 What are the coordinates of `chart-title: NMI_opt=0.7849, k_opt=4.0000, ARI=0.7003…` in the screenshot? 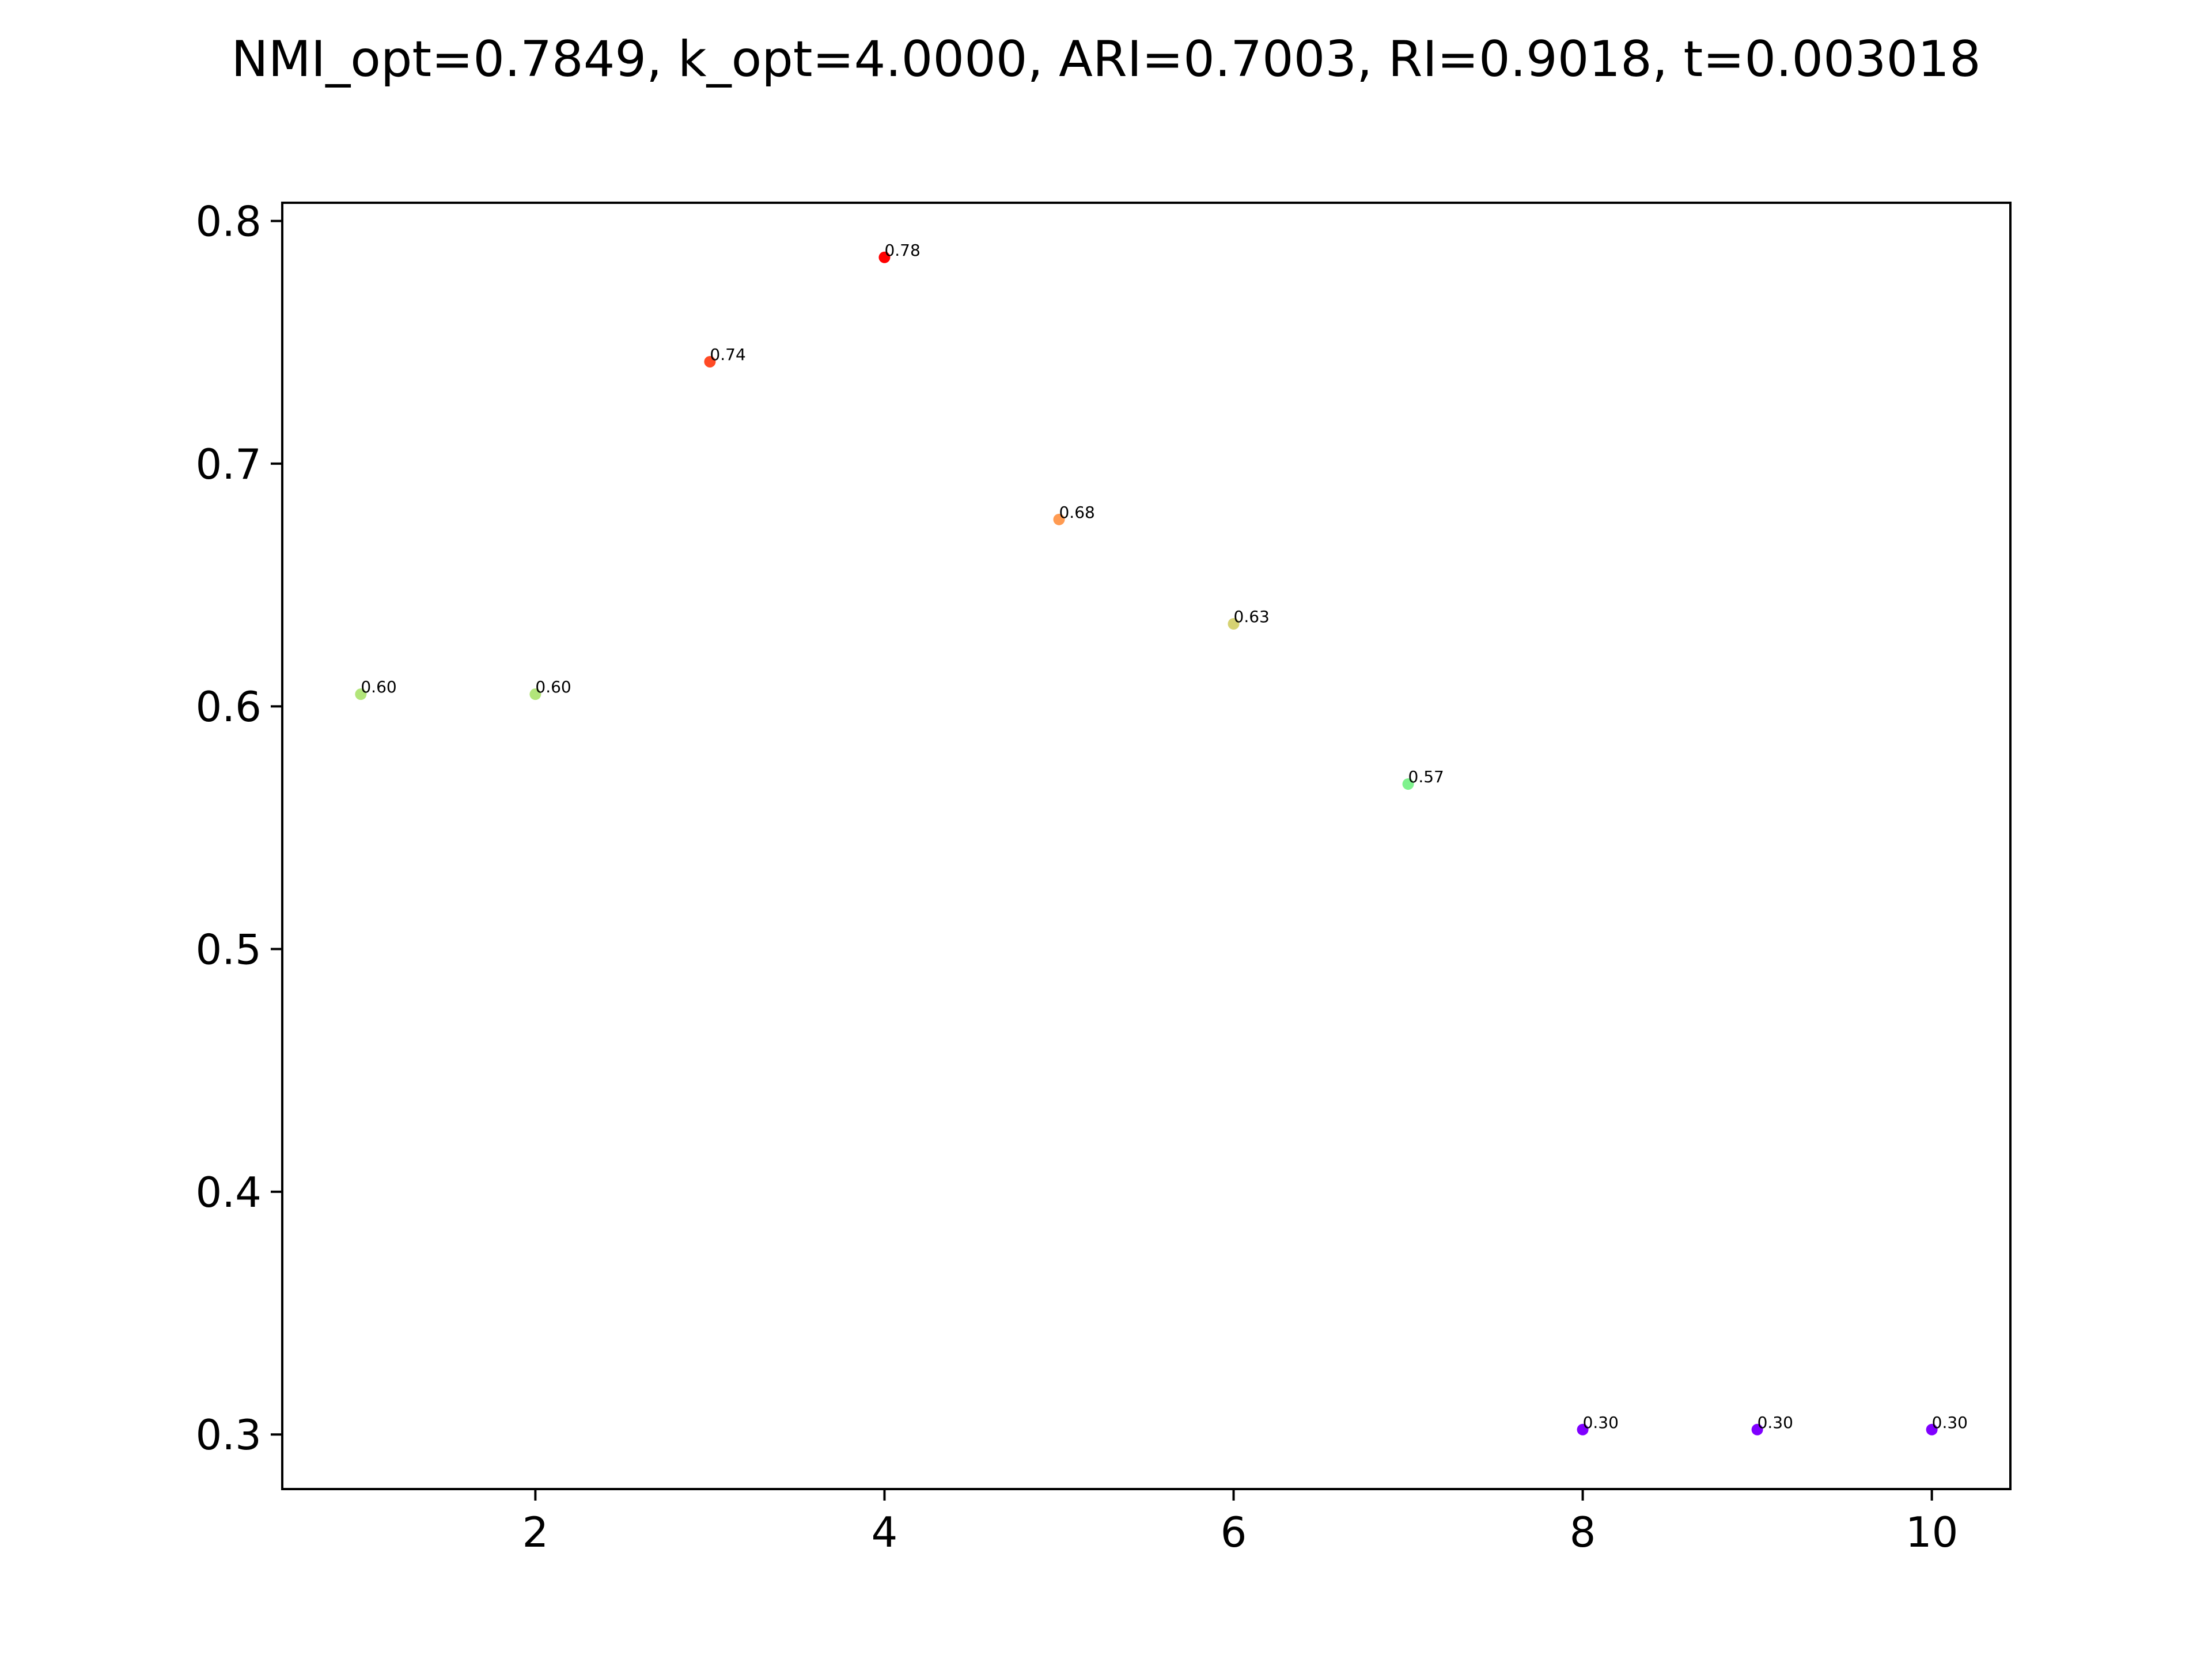 It's located at (1105, 59).